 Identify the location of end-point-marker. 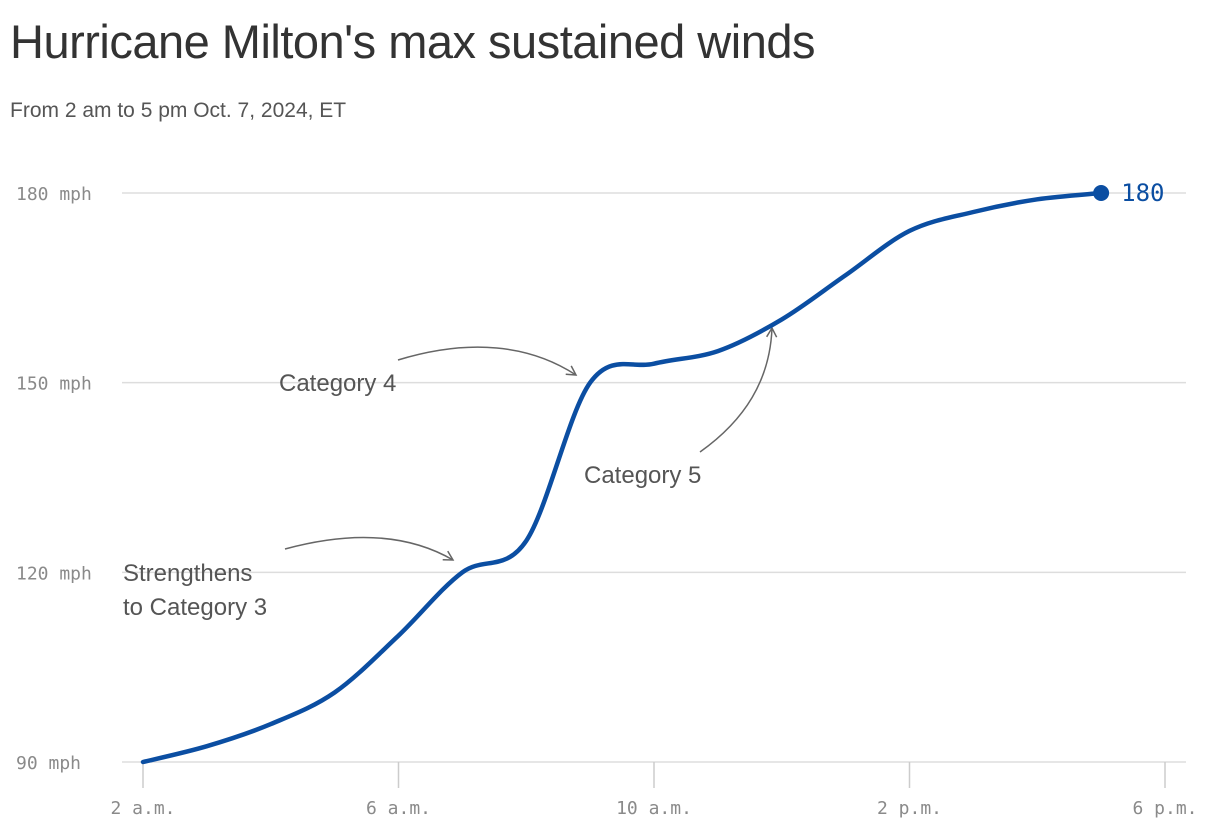
(1101, 193).